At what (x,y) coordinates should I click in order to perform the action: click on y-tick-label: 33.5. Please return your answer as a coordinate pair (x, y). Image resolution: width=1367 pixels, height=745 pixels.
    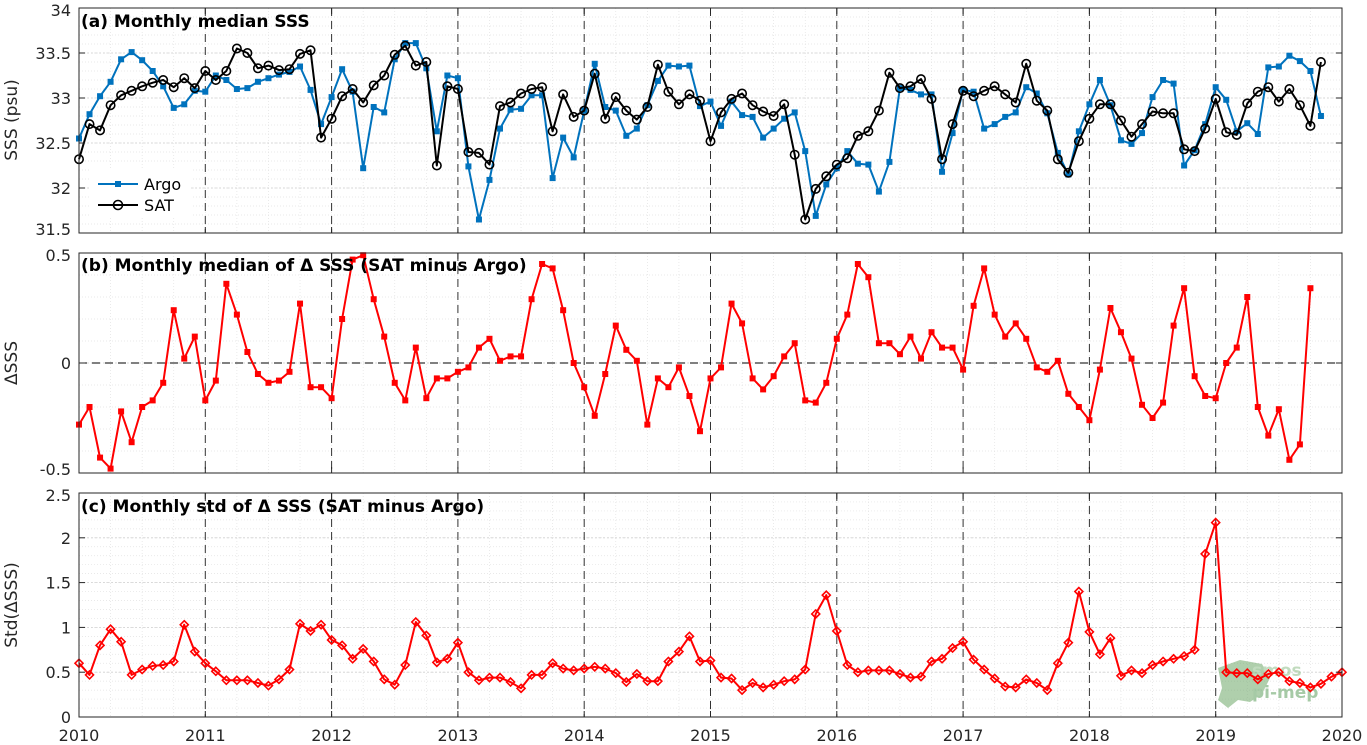
    Looking at the image, I should click on (53, 53).